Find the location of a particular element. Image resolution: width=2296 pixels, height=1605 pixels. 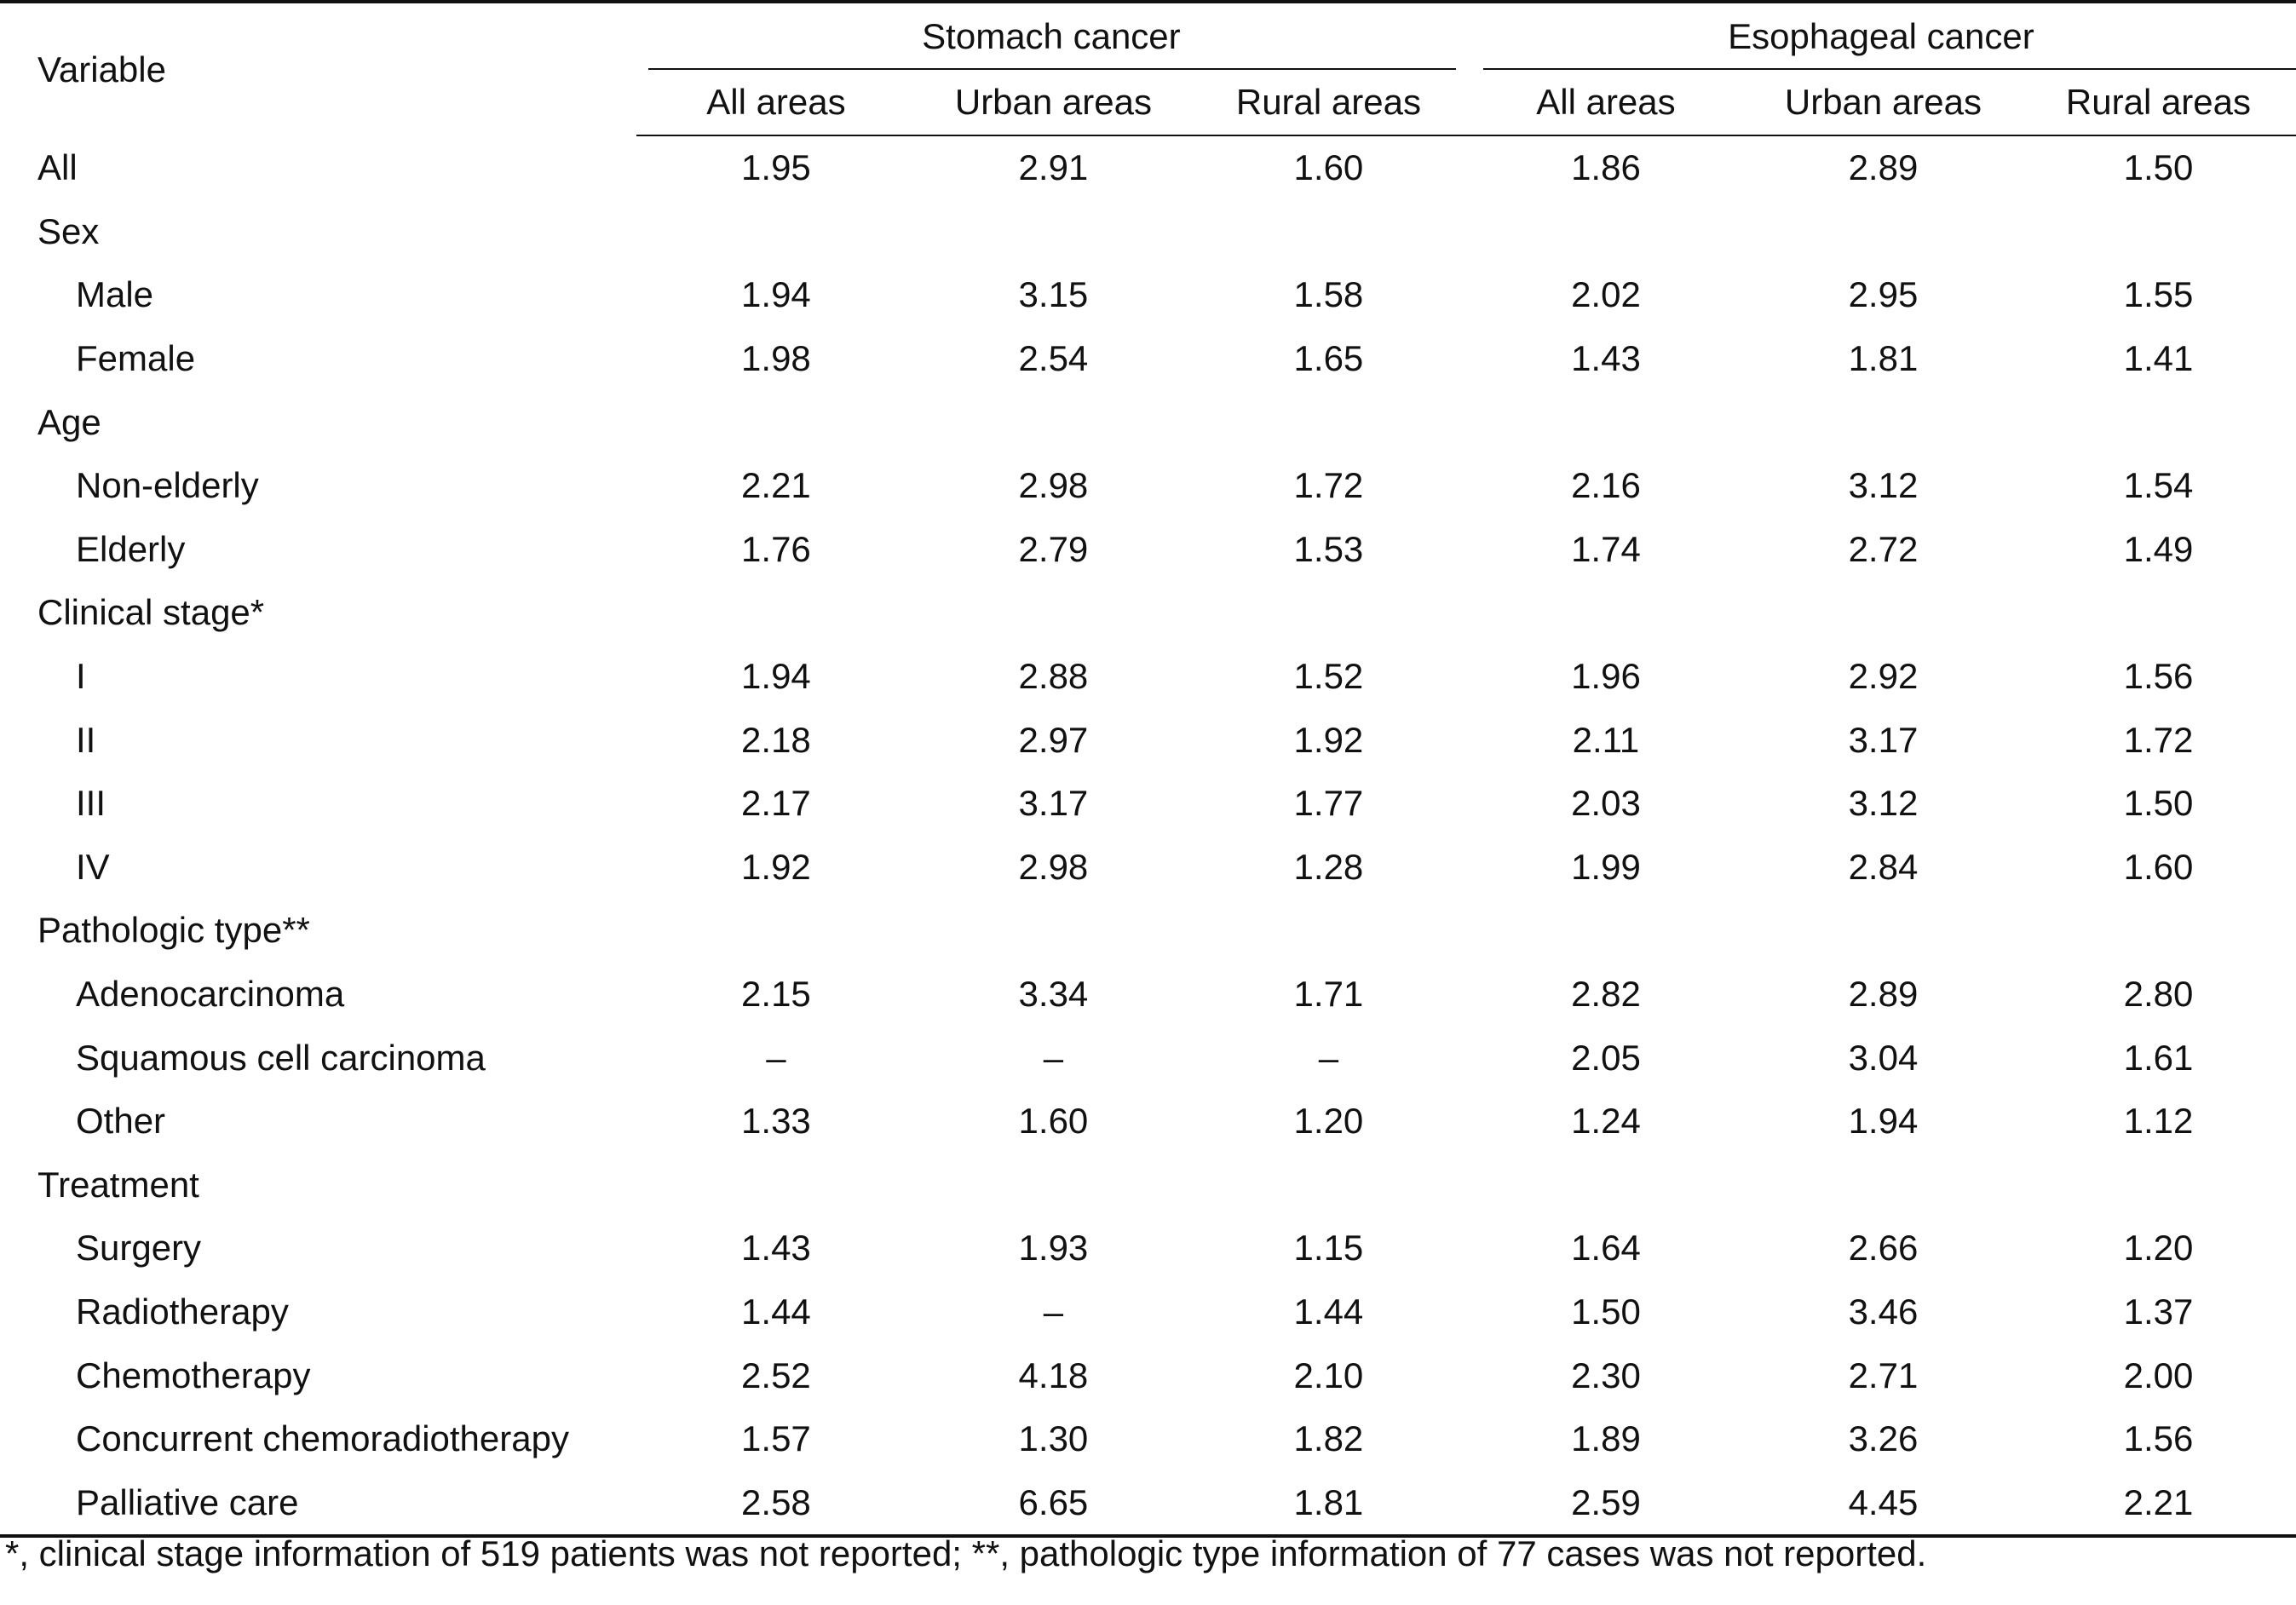

table-row: I 1.94 2.88 1.52 1.96 2.92 1.56 is located at coordinates (1148, 677).